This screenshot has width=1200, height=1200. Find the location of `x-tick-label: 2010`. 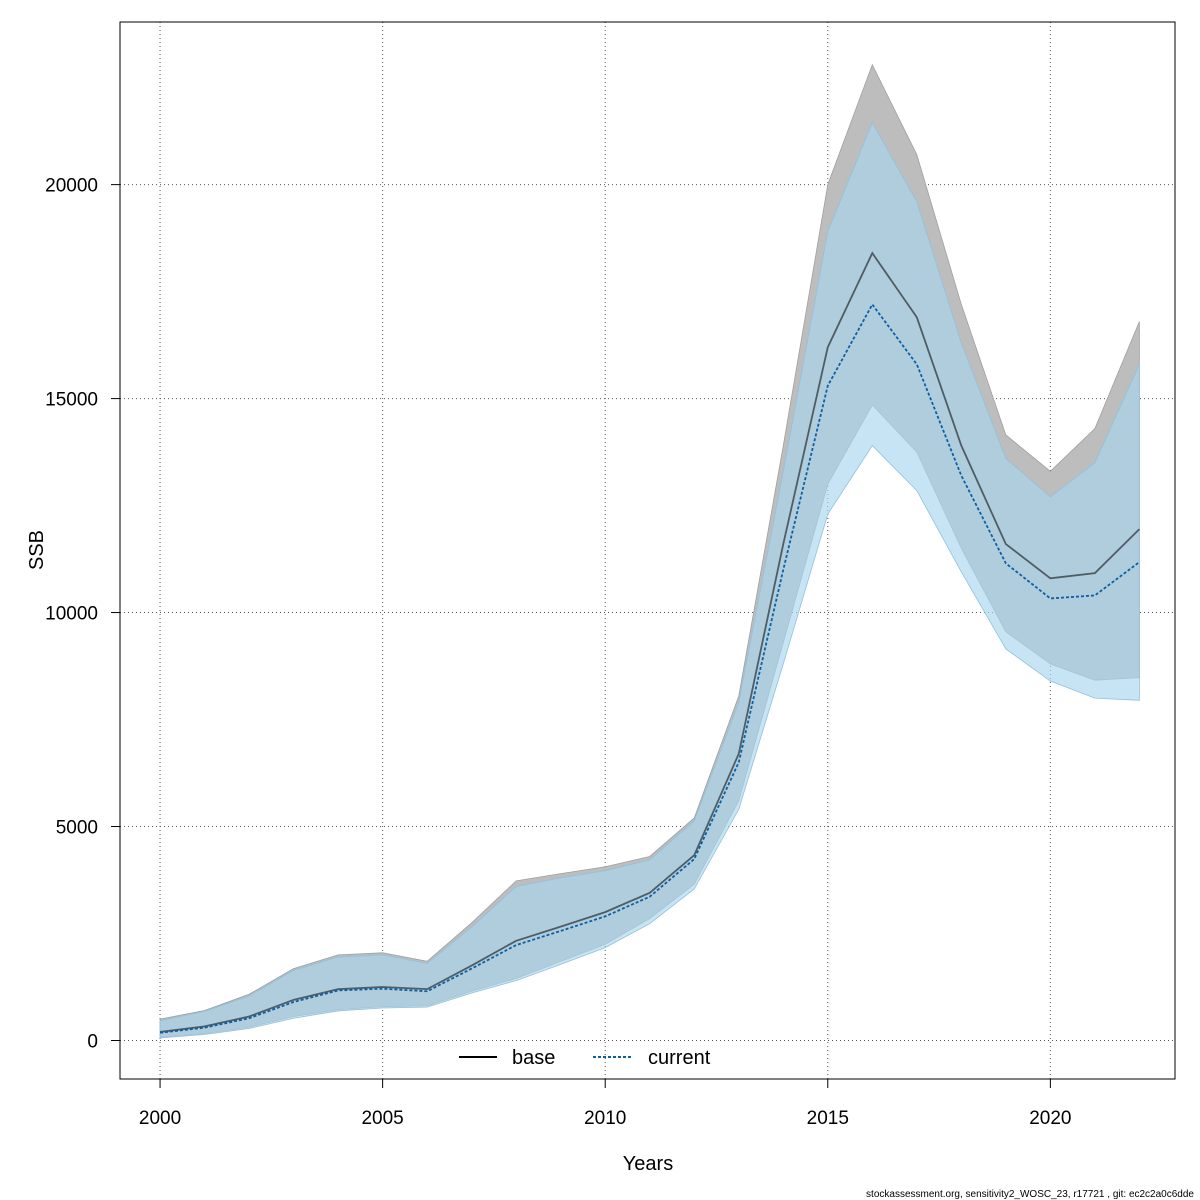

x-tick-label: 2010 is located at coordinates (605, 1118).